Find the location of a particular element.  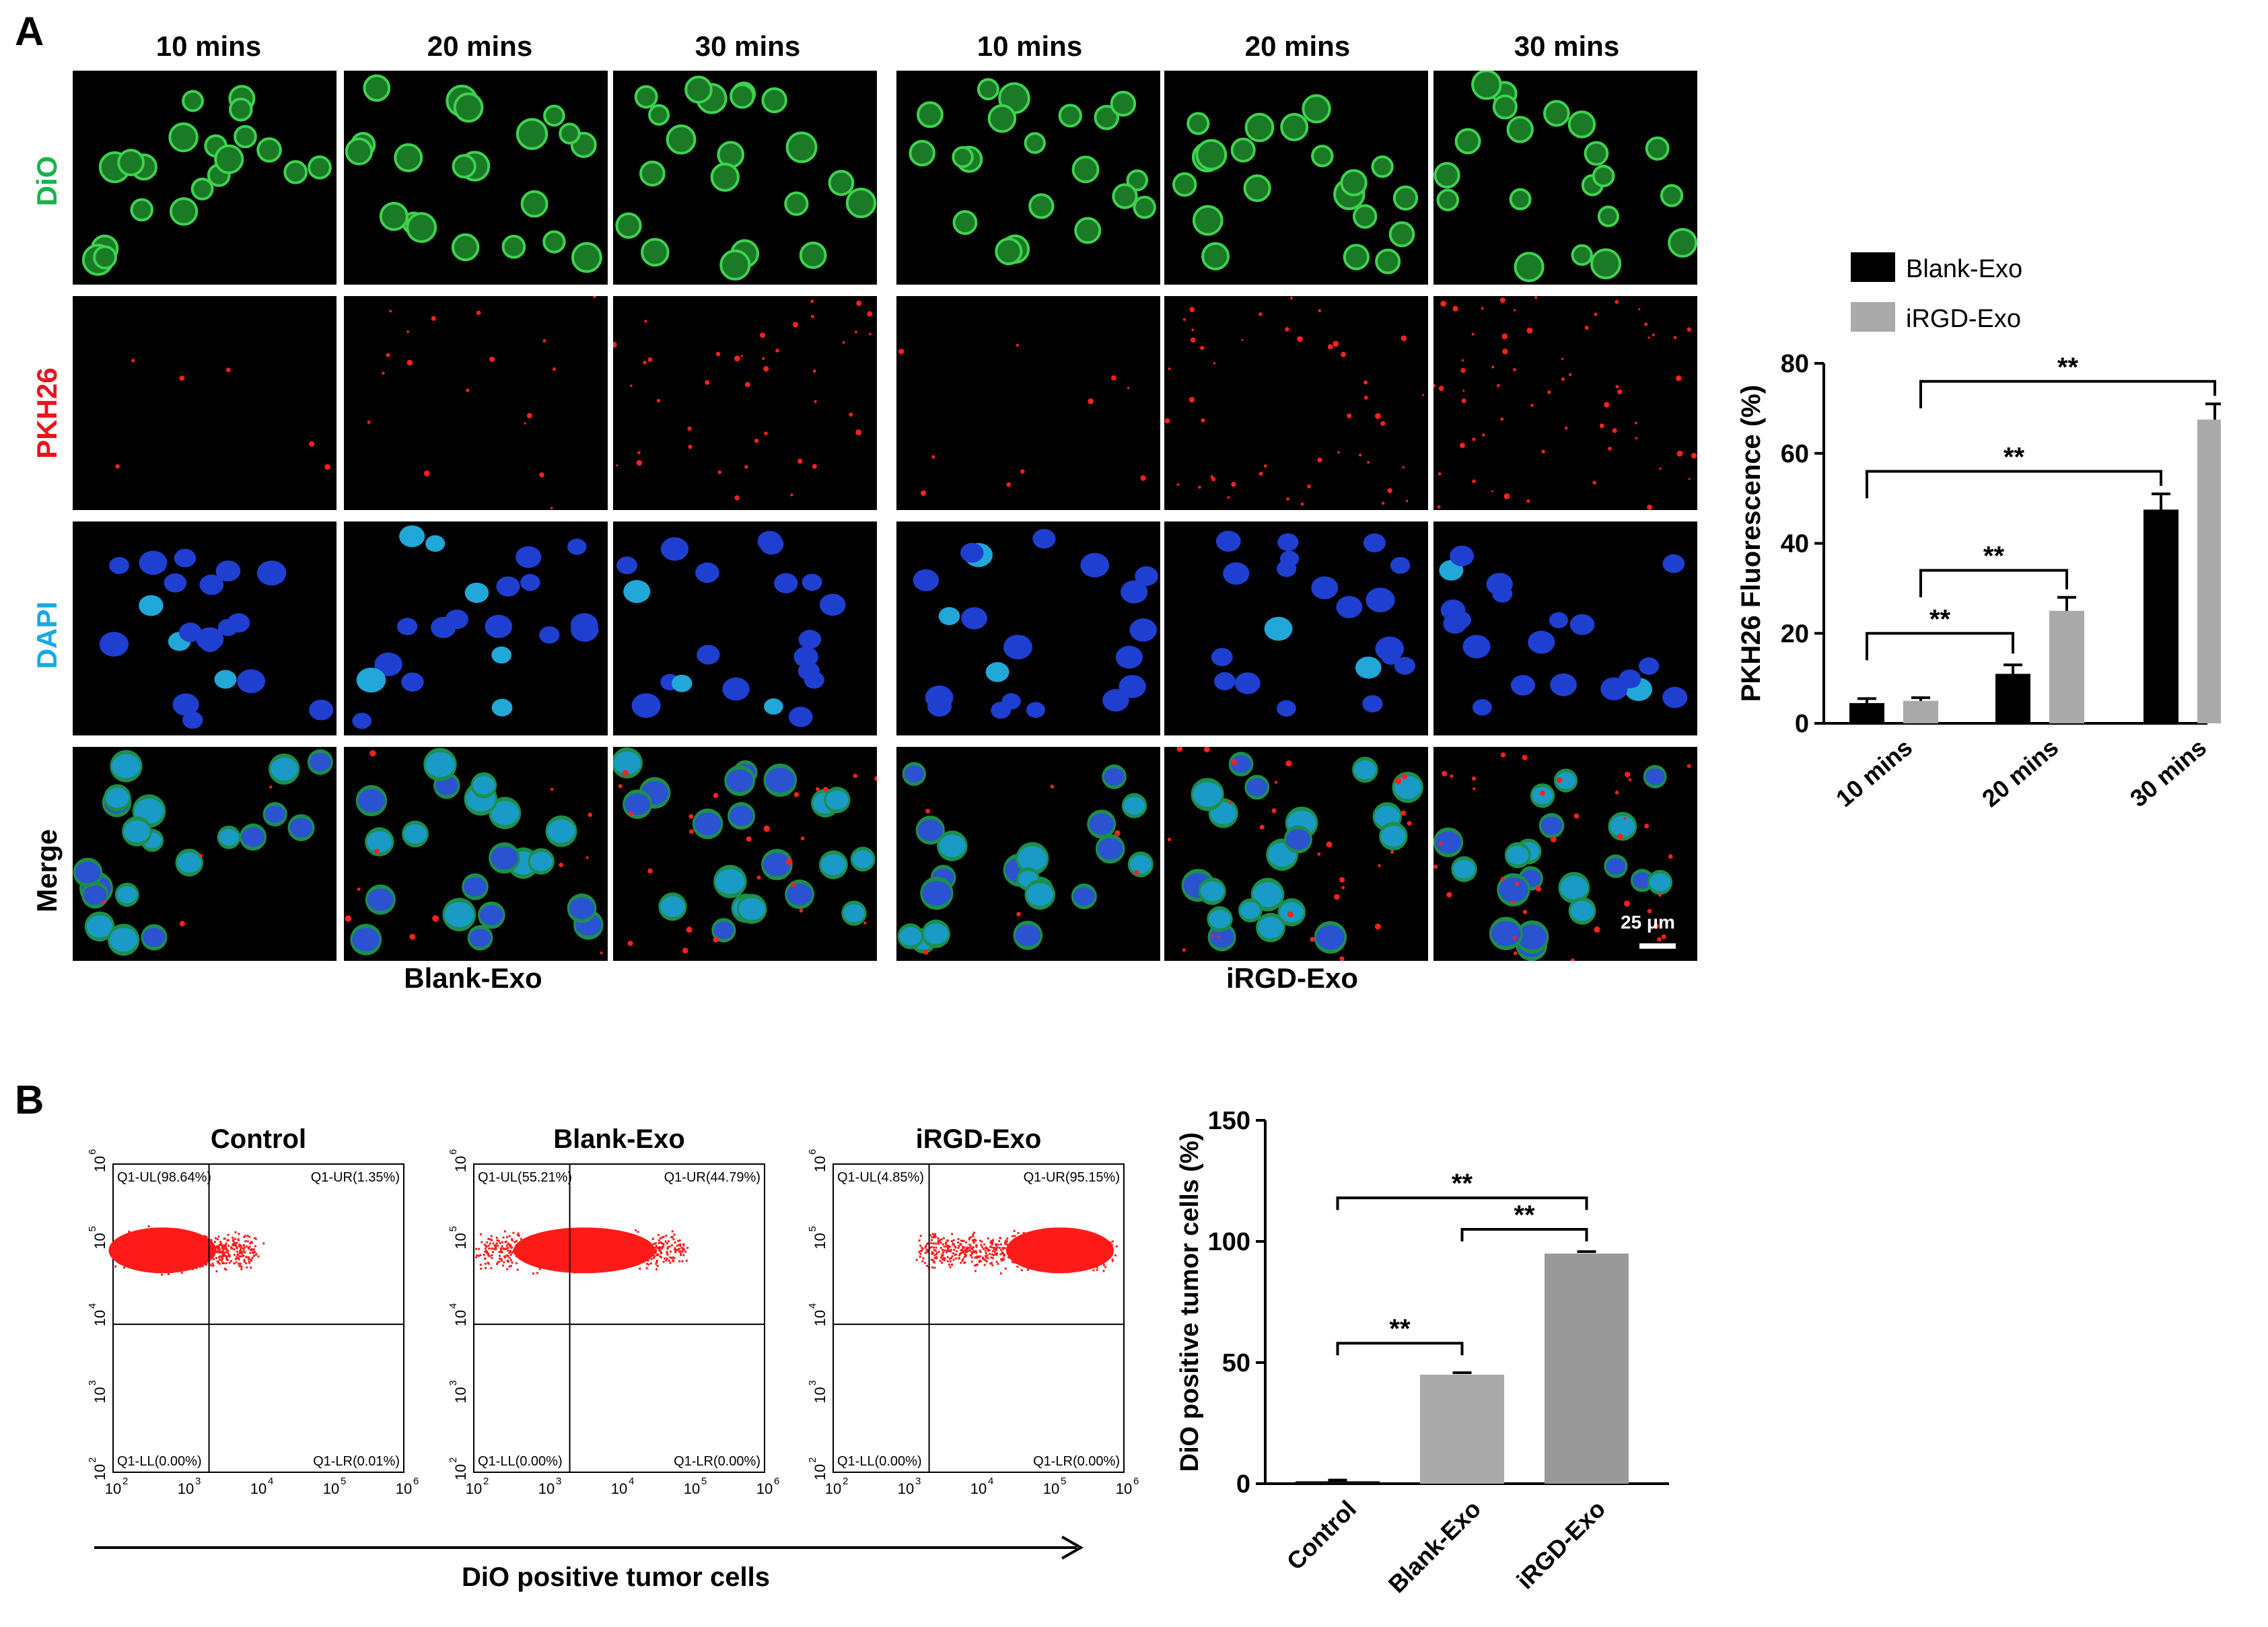

panel-b-letter: B is located at coordinates (29, 1099).